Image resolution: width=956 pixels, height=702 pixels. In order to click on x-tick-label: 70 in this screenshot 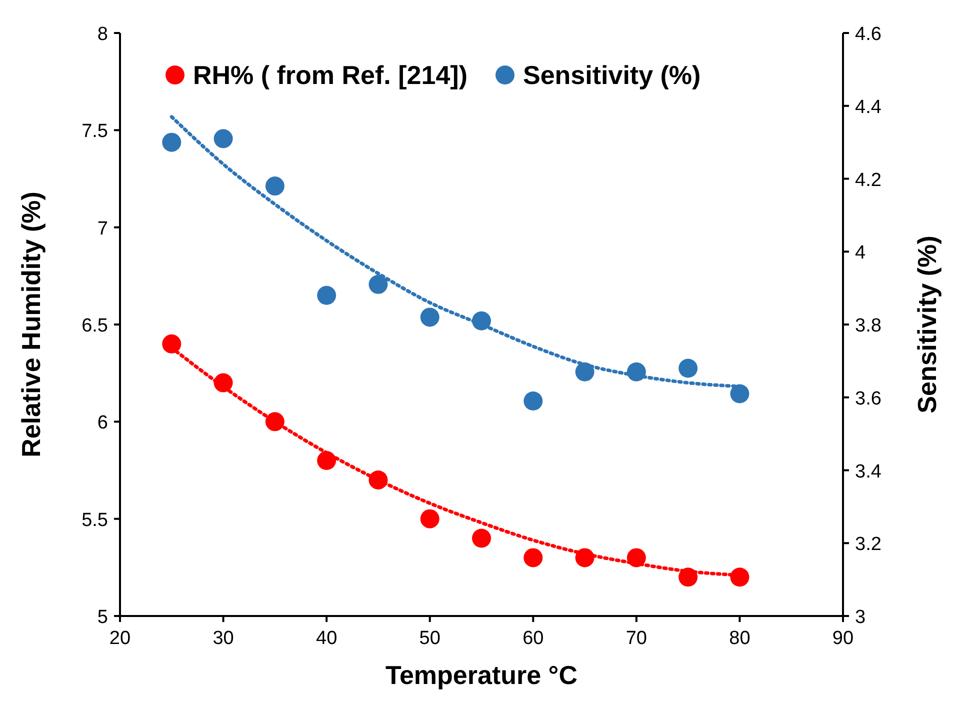, I will do `click(636, 638)`.